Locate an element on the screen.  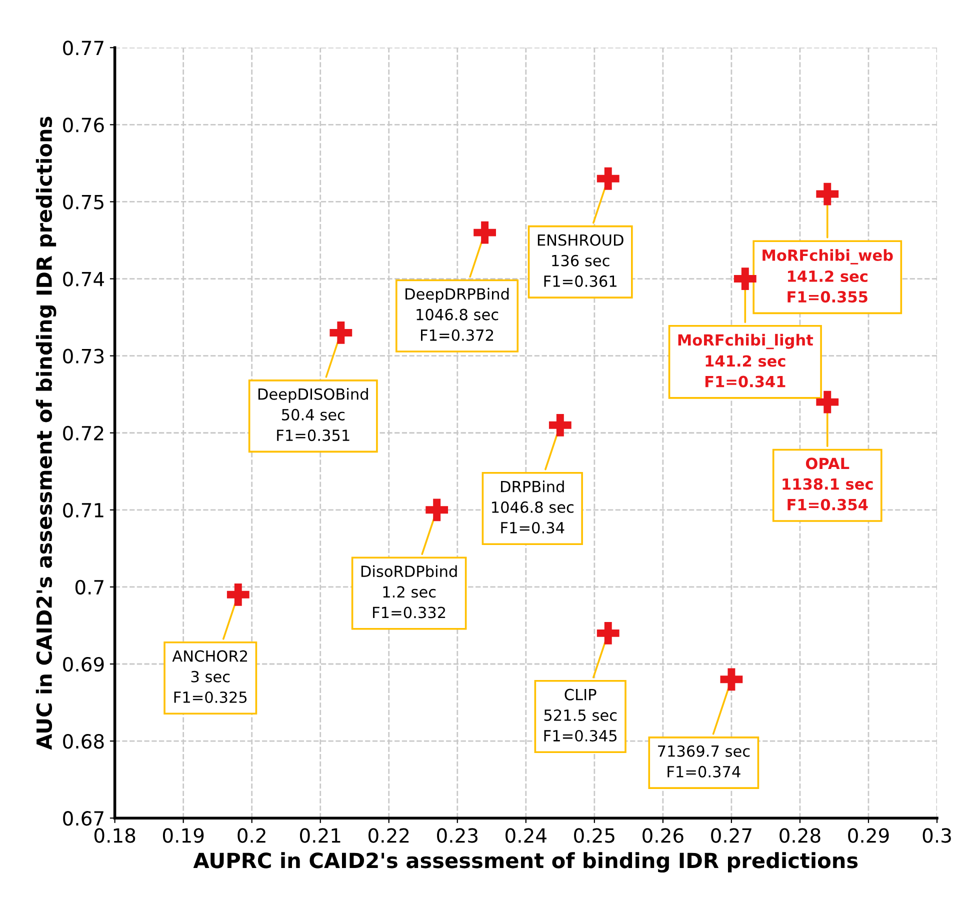
data-label: DeepDISOBind 50.4 sec F1=0.351 is located at coordinates (313, 415).